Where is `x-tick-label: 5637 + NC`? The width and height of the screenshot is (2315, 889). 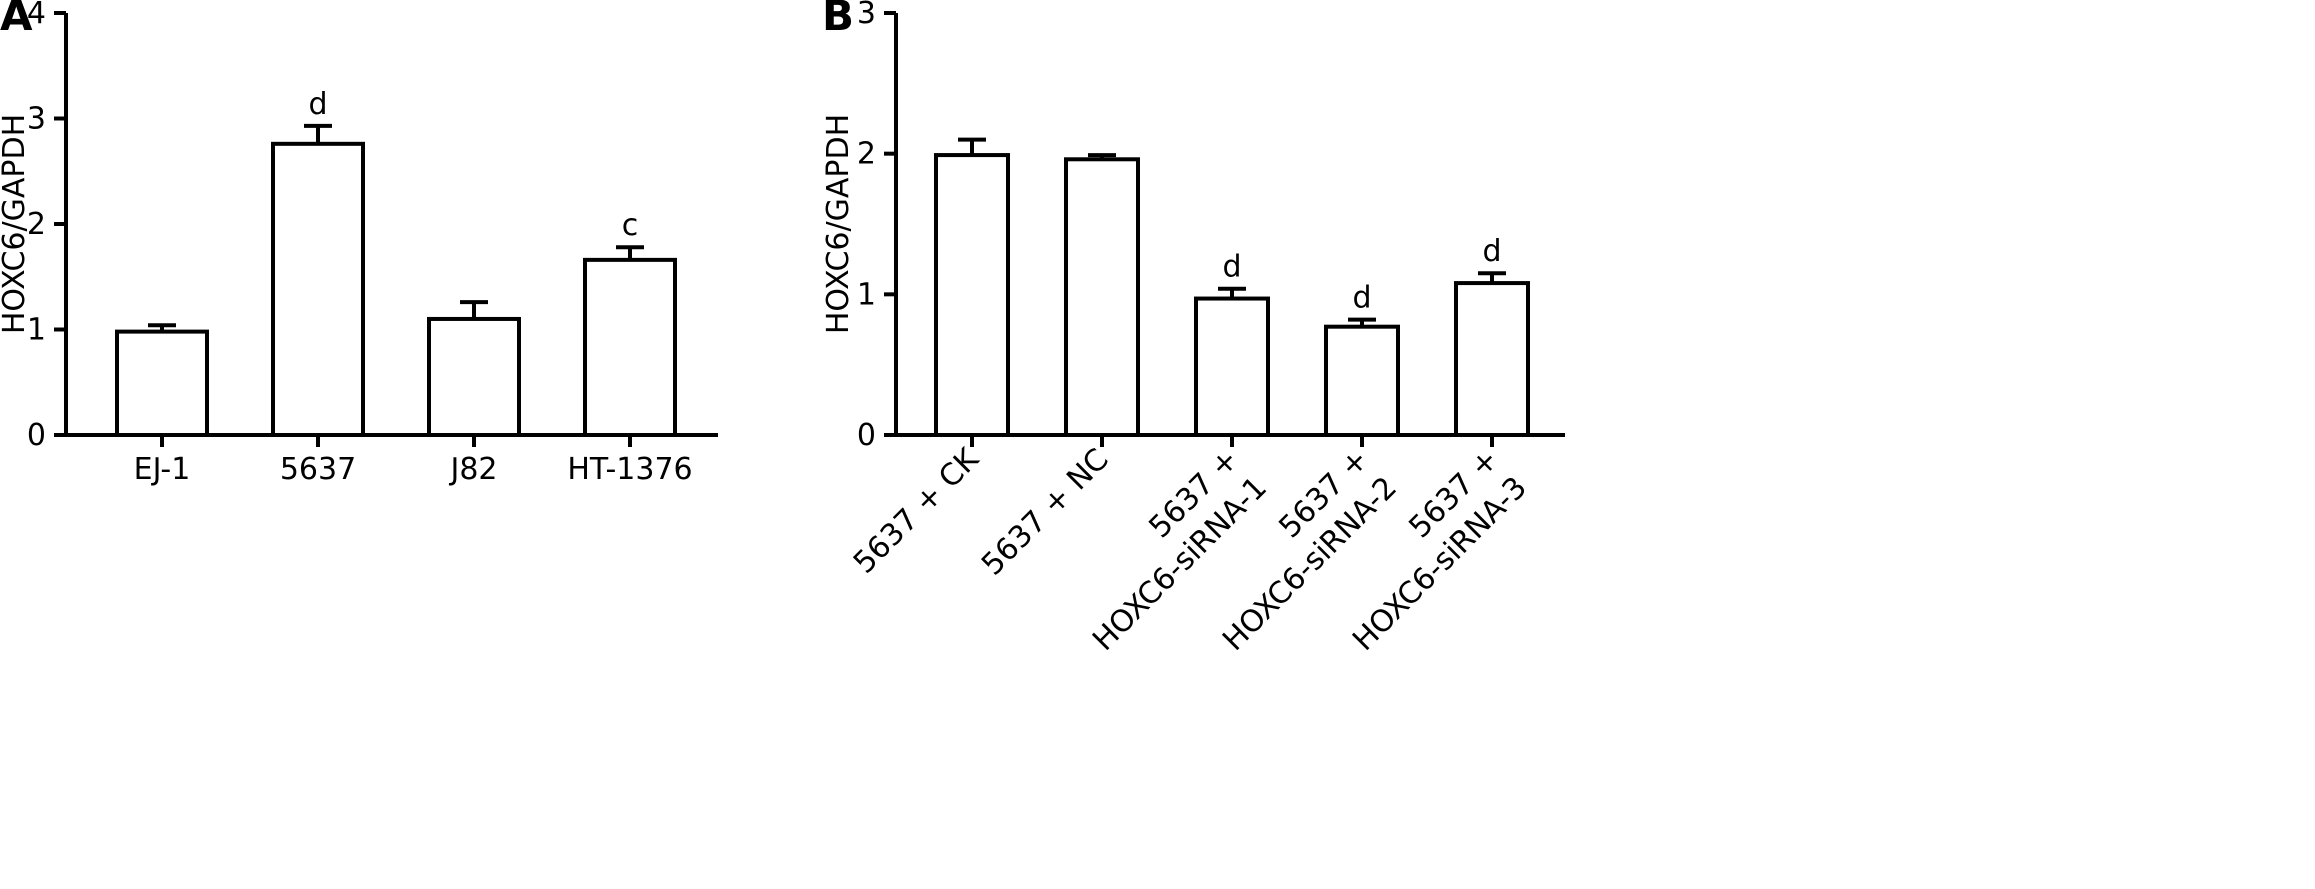 x-tick-label: 5637 + NC is located at coordinates (1045, 512).